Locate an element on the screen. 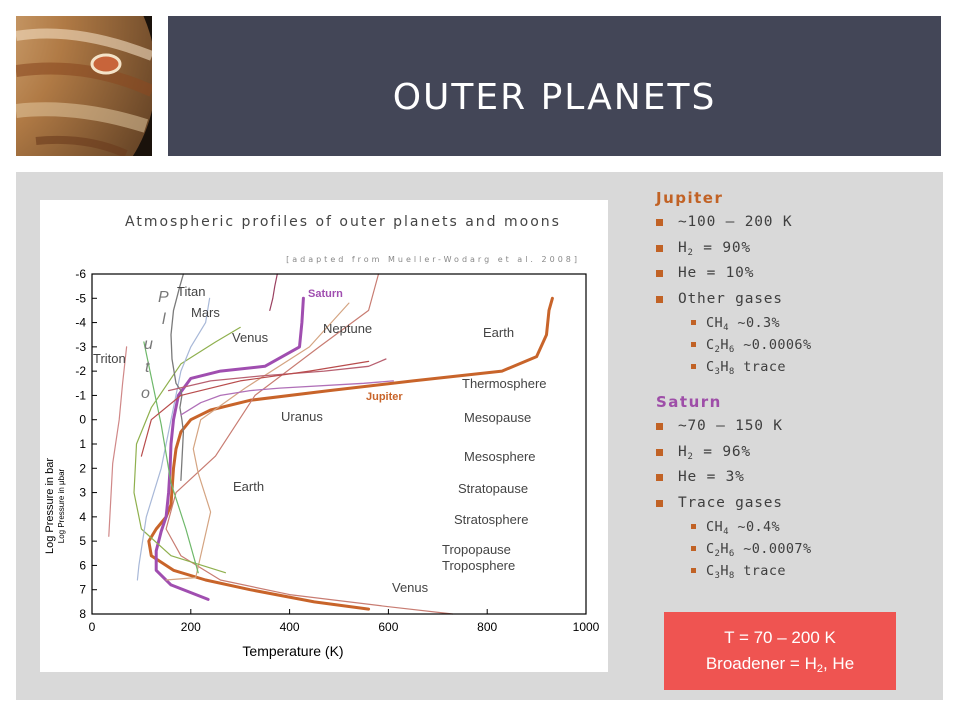 This screenshot has width=960, height=720. formula-part: CH is located at coordinates (715, 323).